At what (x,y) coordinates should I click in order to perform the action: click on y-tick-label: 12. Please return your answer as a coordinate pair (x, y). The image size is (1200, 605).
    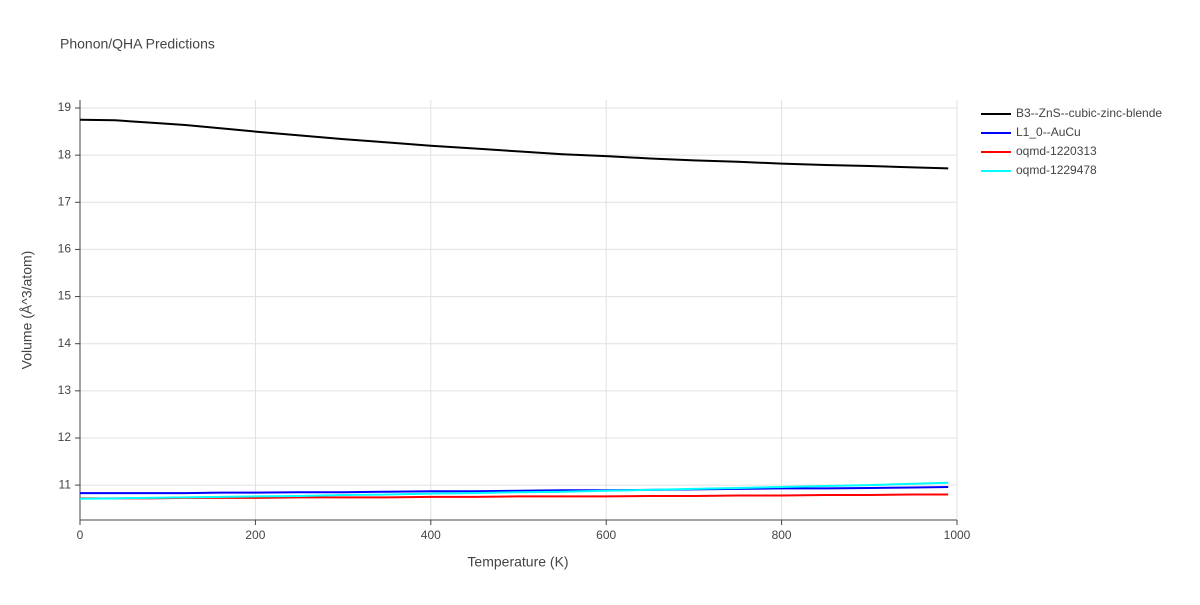
    Looking at the image, I should click on (65, 437).